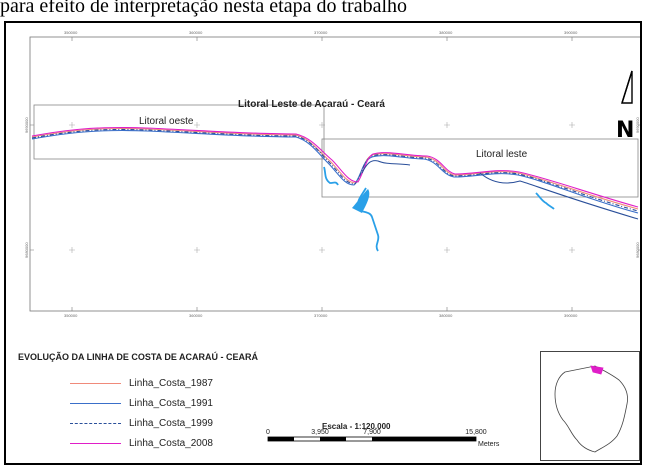  Describe the element at coordinates (625, 106) in the screenshot. I see `north-arrow-icon: N` at that location.